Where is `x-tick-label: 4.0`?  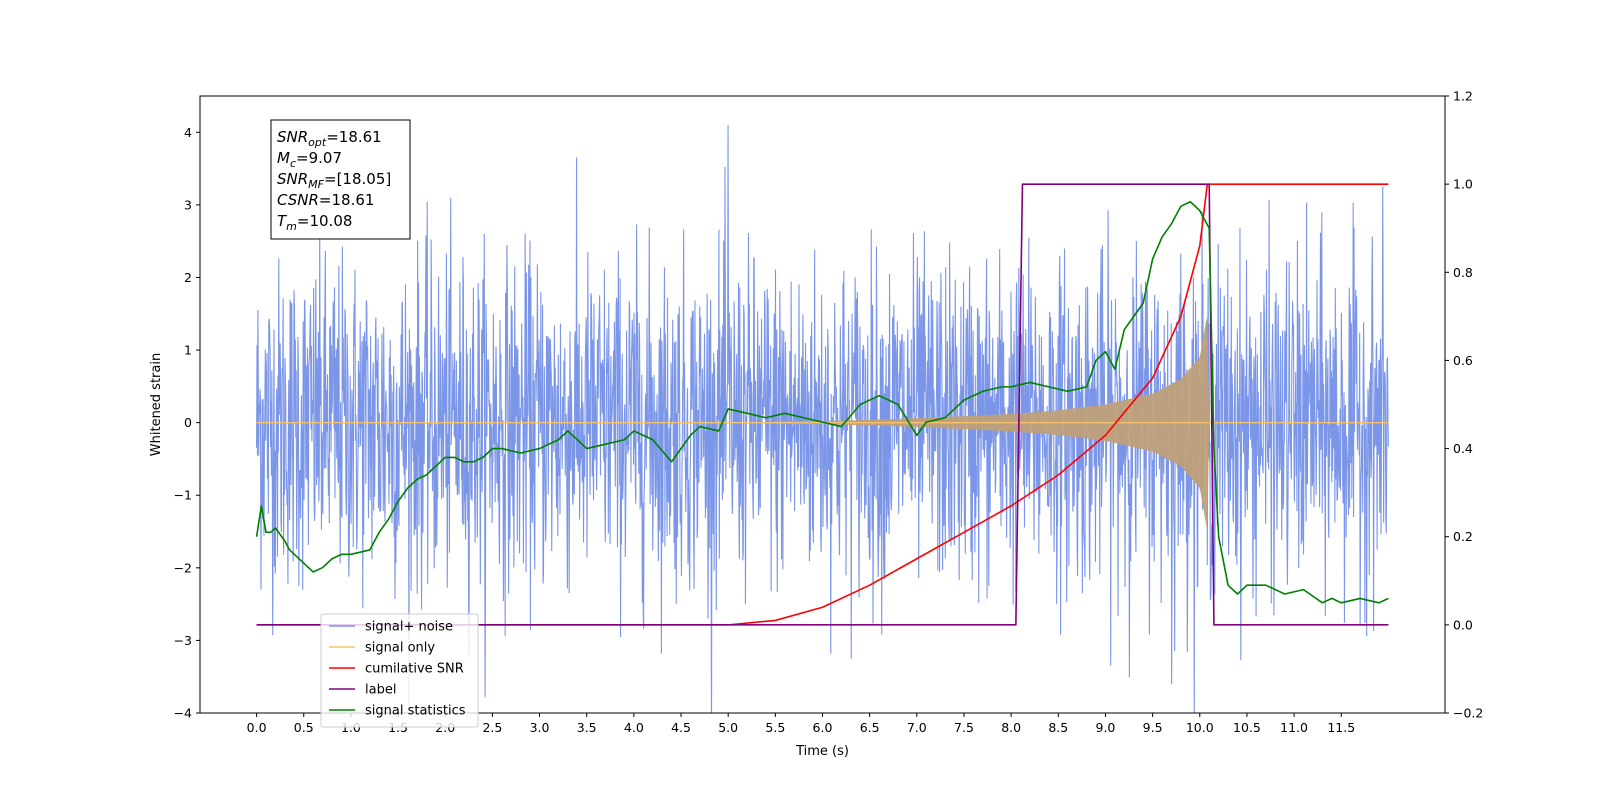 x-tick-label: 4.0 is located at coordinates (634, 727).